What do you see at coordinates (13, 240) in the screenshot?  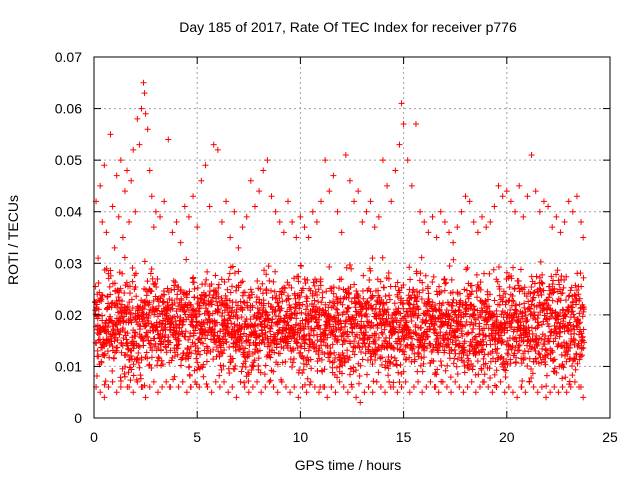 I see `y-axis-label: ROTI / TECUs` at bounding box center [13, 240].